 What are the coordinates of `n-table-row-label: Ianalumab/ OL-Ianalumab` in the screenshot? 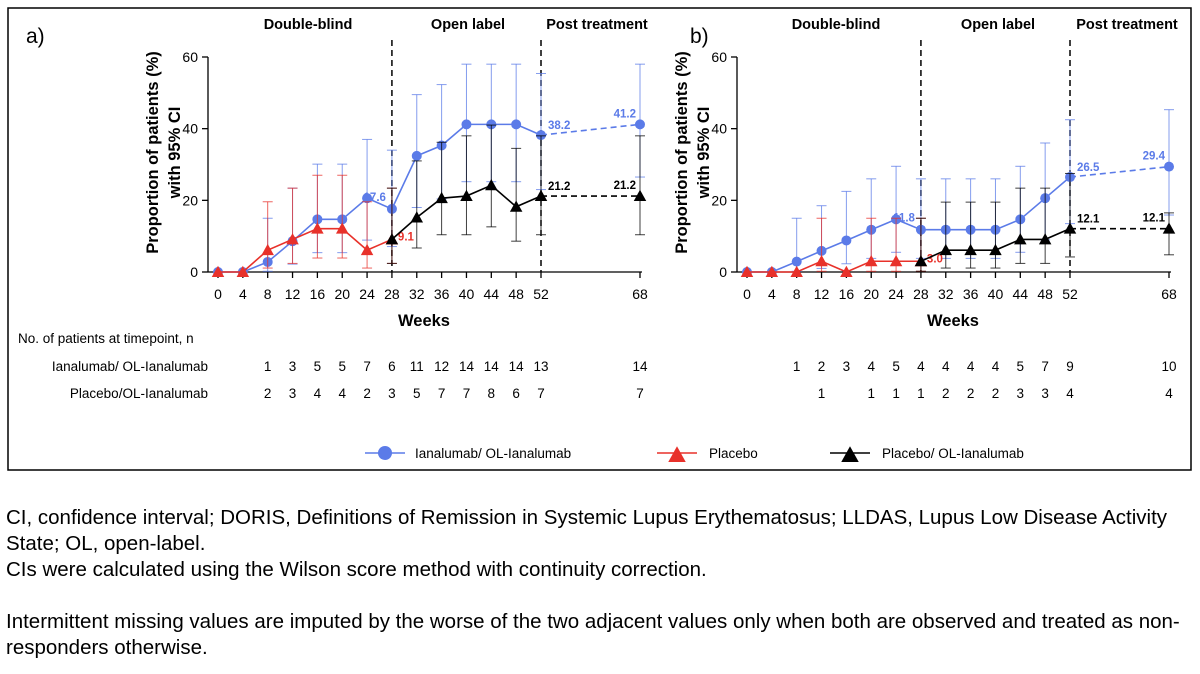 It's located at (130, 366).